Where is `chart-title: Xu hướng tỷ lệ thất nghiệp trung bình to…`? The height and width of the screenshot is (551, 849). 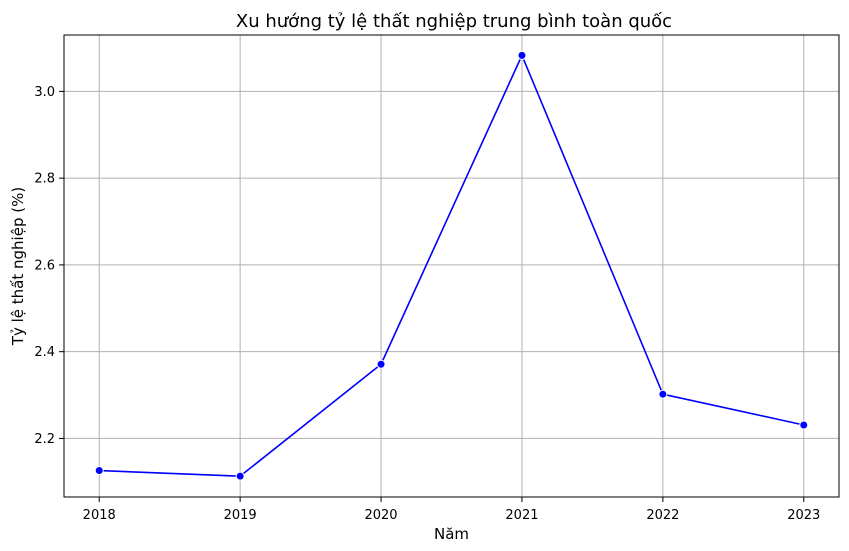 chart-title: Xu hướng tỷ lệ thất nghiệp trung bình to… is located at coordinates (454, 21).